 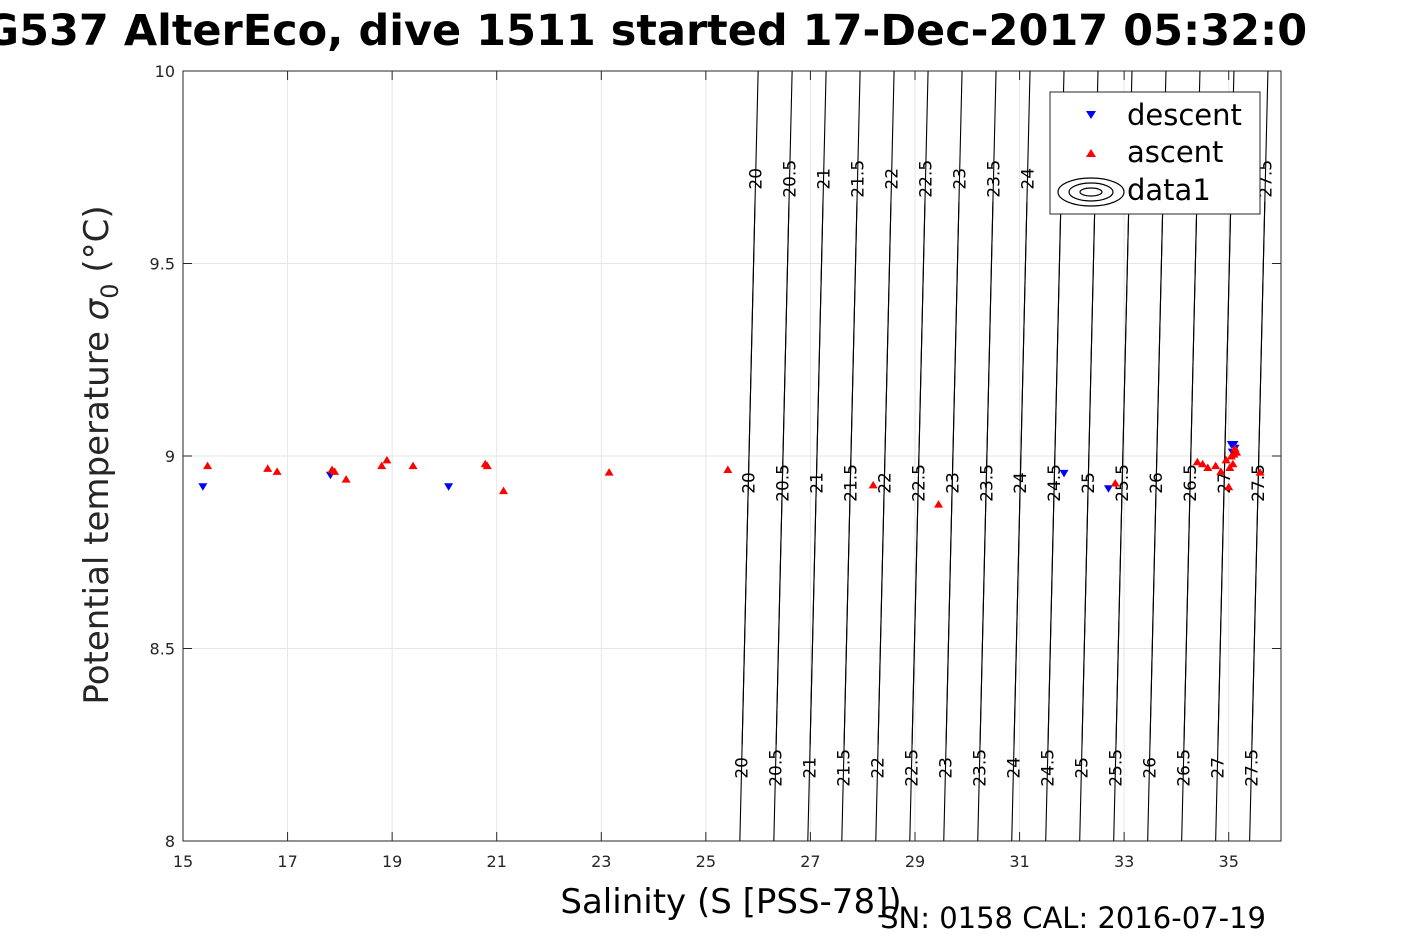 What do you see at coordinates (287, 861) in the screenshot?
I see `x-tick-label: 17` at bounding box center [287, 861].